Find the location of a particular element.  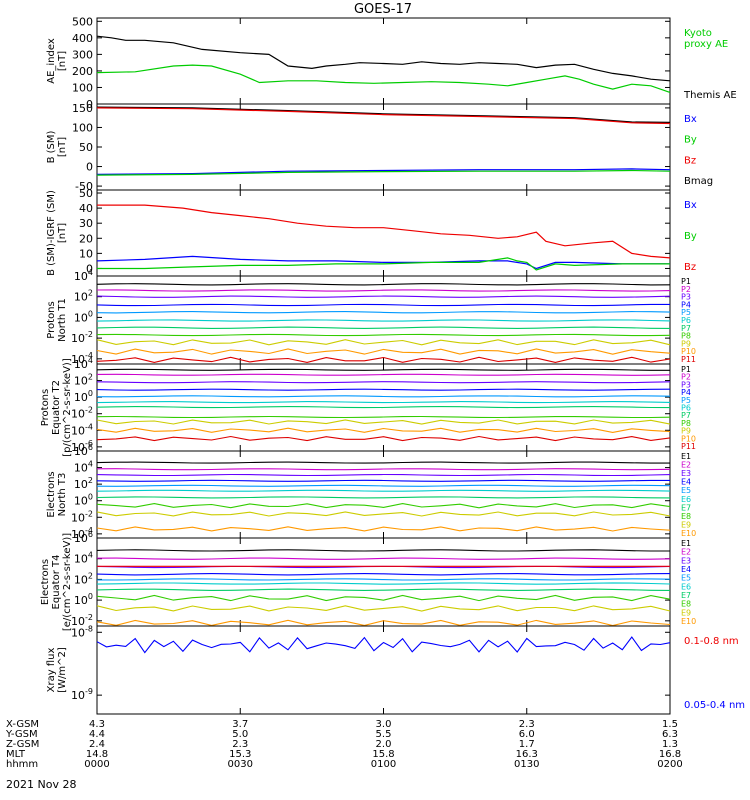

cell: 1.7 is located at coordinates (527, 744).